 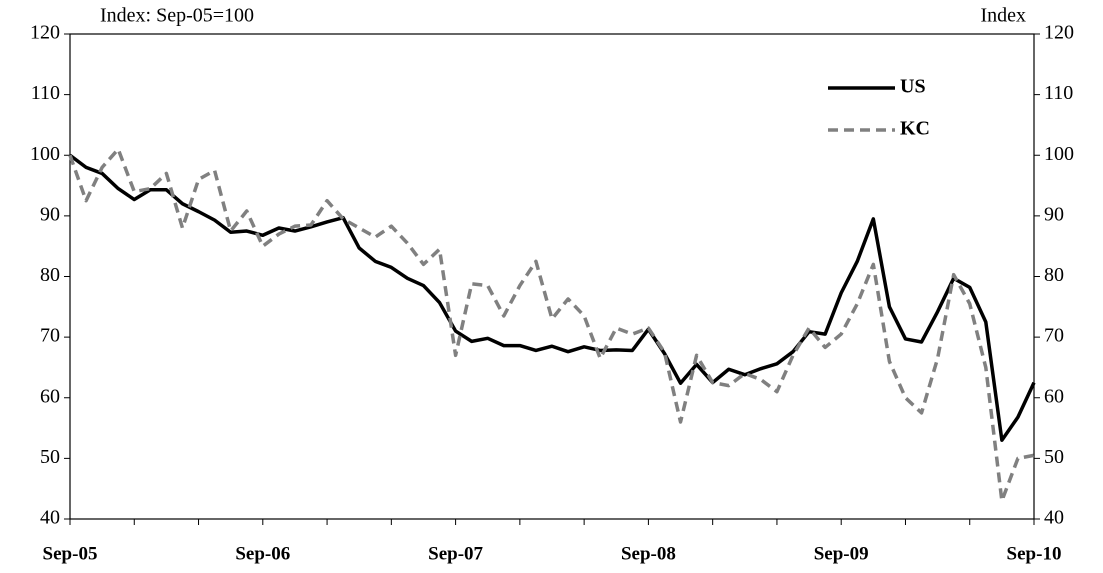 I want to click on y2-tick-label: 60, so click(x=1054, y=396).